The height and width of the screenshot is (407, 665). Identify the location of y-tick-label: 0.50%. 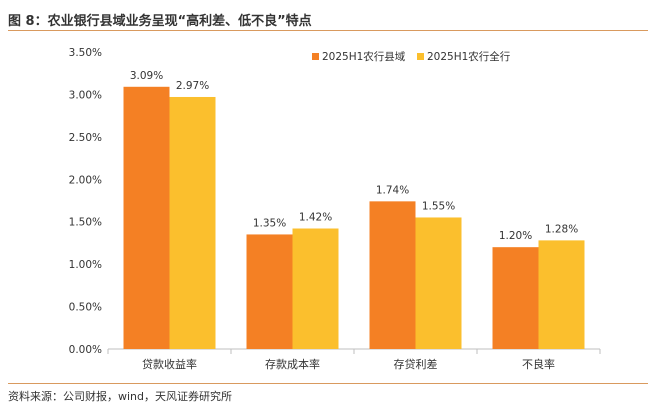
(85, 308).